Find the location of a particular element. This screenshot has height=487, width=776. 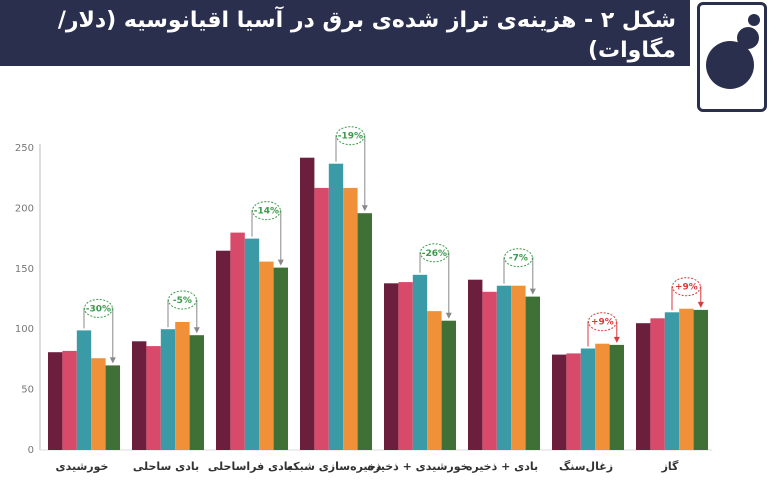

y-tick-label: 250 is located at coordinates (24, 148).